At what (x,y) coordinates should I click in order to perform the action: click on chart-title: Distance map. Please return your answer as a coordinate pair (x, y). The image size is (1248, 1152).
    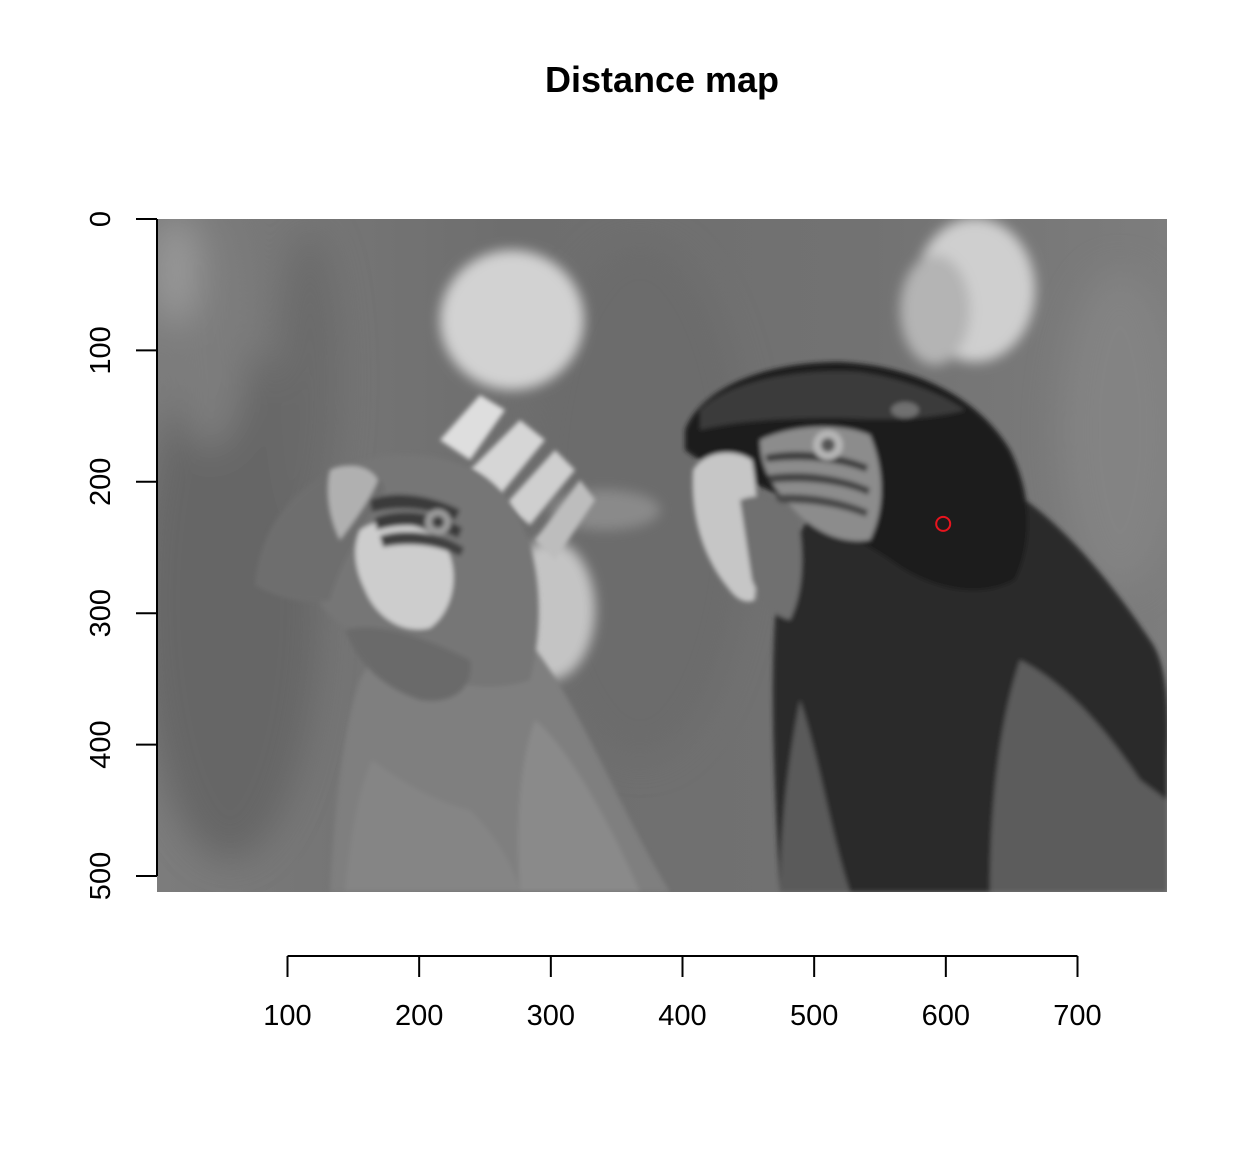
    Looking at the image, I should click on (662, 79).